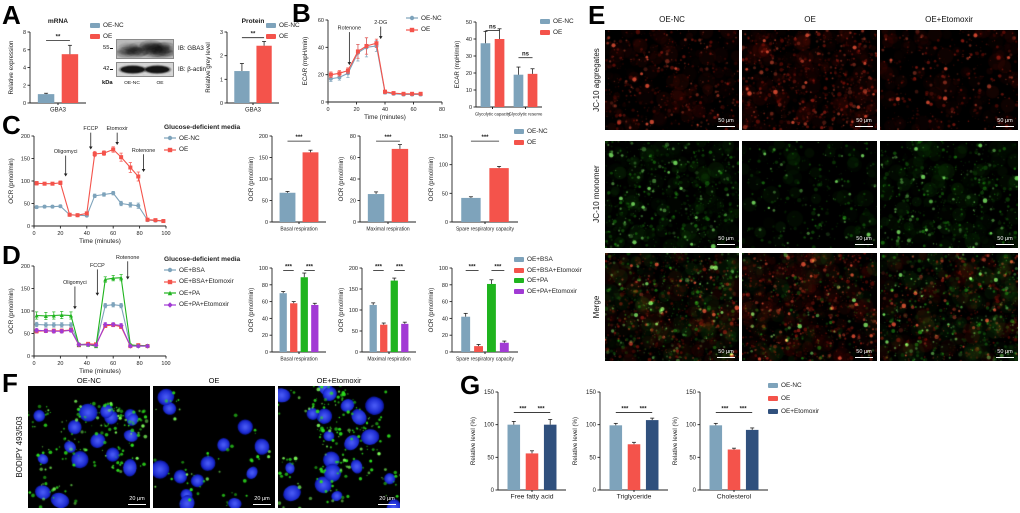 Image resolution: width=1020 pixels, height=513 pixels. What do you see at coordinates (675, 441) in the screenshot?
I see `svg-text: Relative level (%)` at bounding box center [675, 441].